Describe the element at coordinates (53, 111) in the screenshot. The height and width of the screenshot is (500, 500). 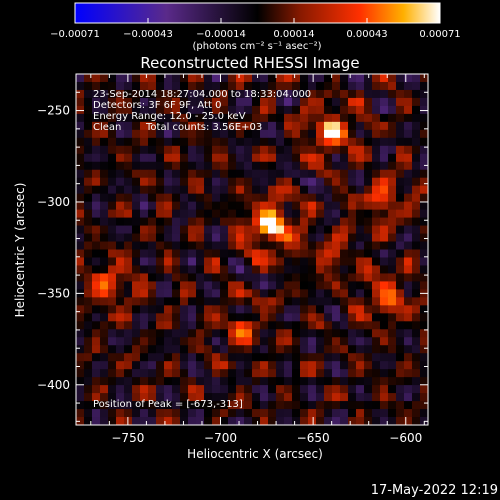
I see `y-tick-label: −250` at that location.